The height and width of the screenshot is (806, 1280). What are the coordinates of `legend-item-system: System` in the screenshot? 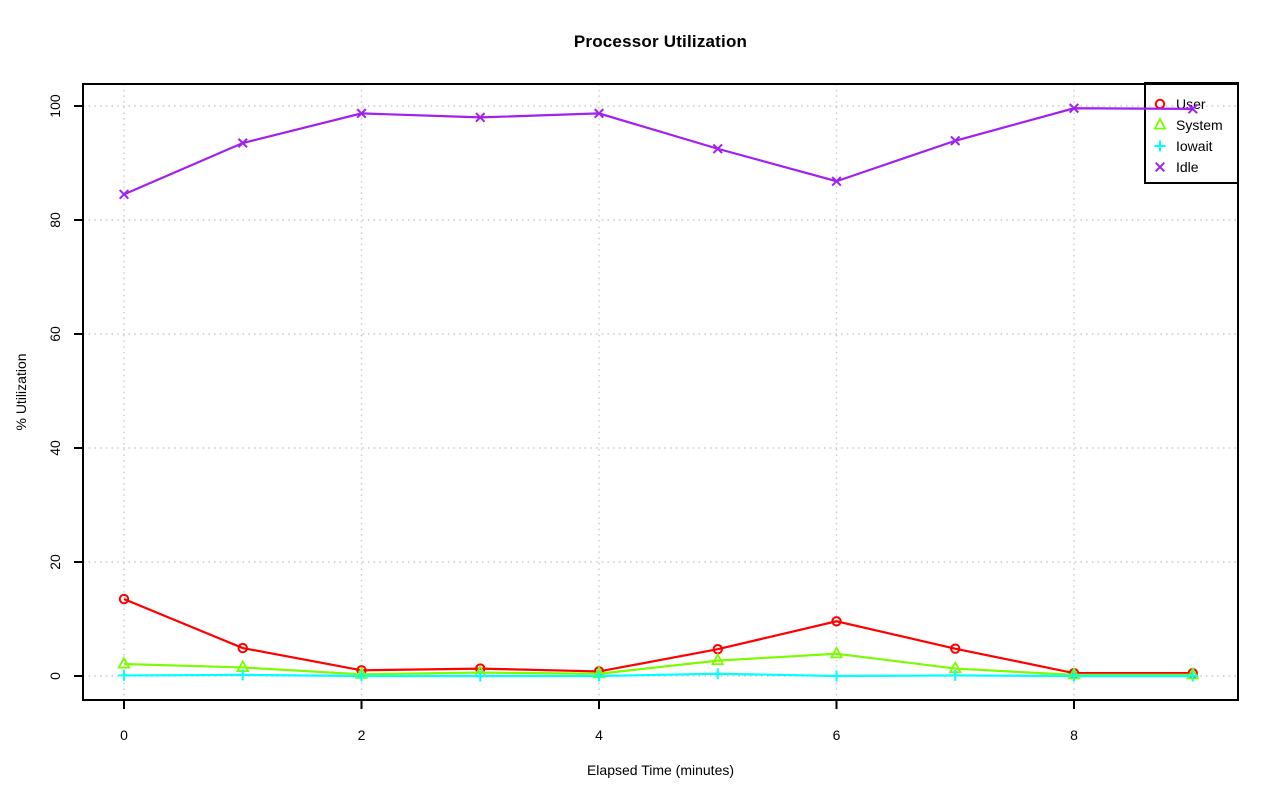 It's located at (1188, 125).